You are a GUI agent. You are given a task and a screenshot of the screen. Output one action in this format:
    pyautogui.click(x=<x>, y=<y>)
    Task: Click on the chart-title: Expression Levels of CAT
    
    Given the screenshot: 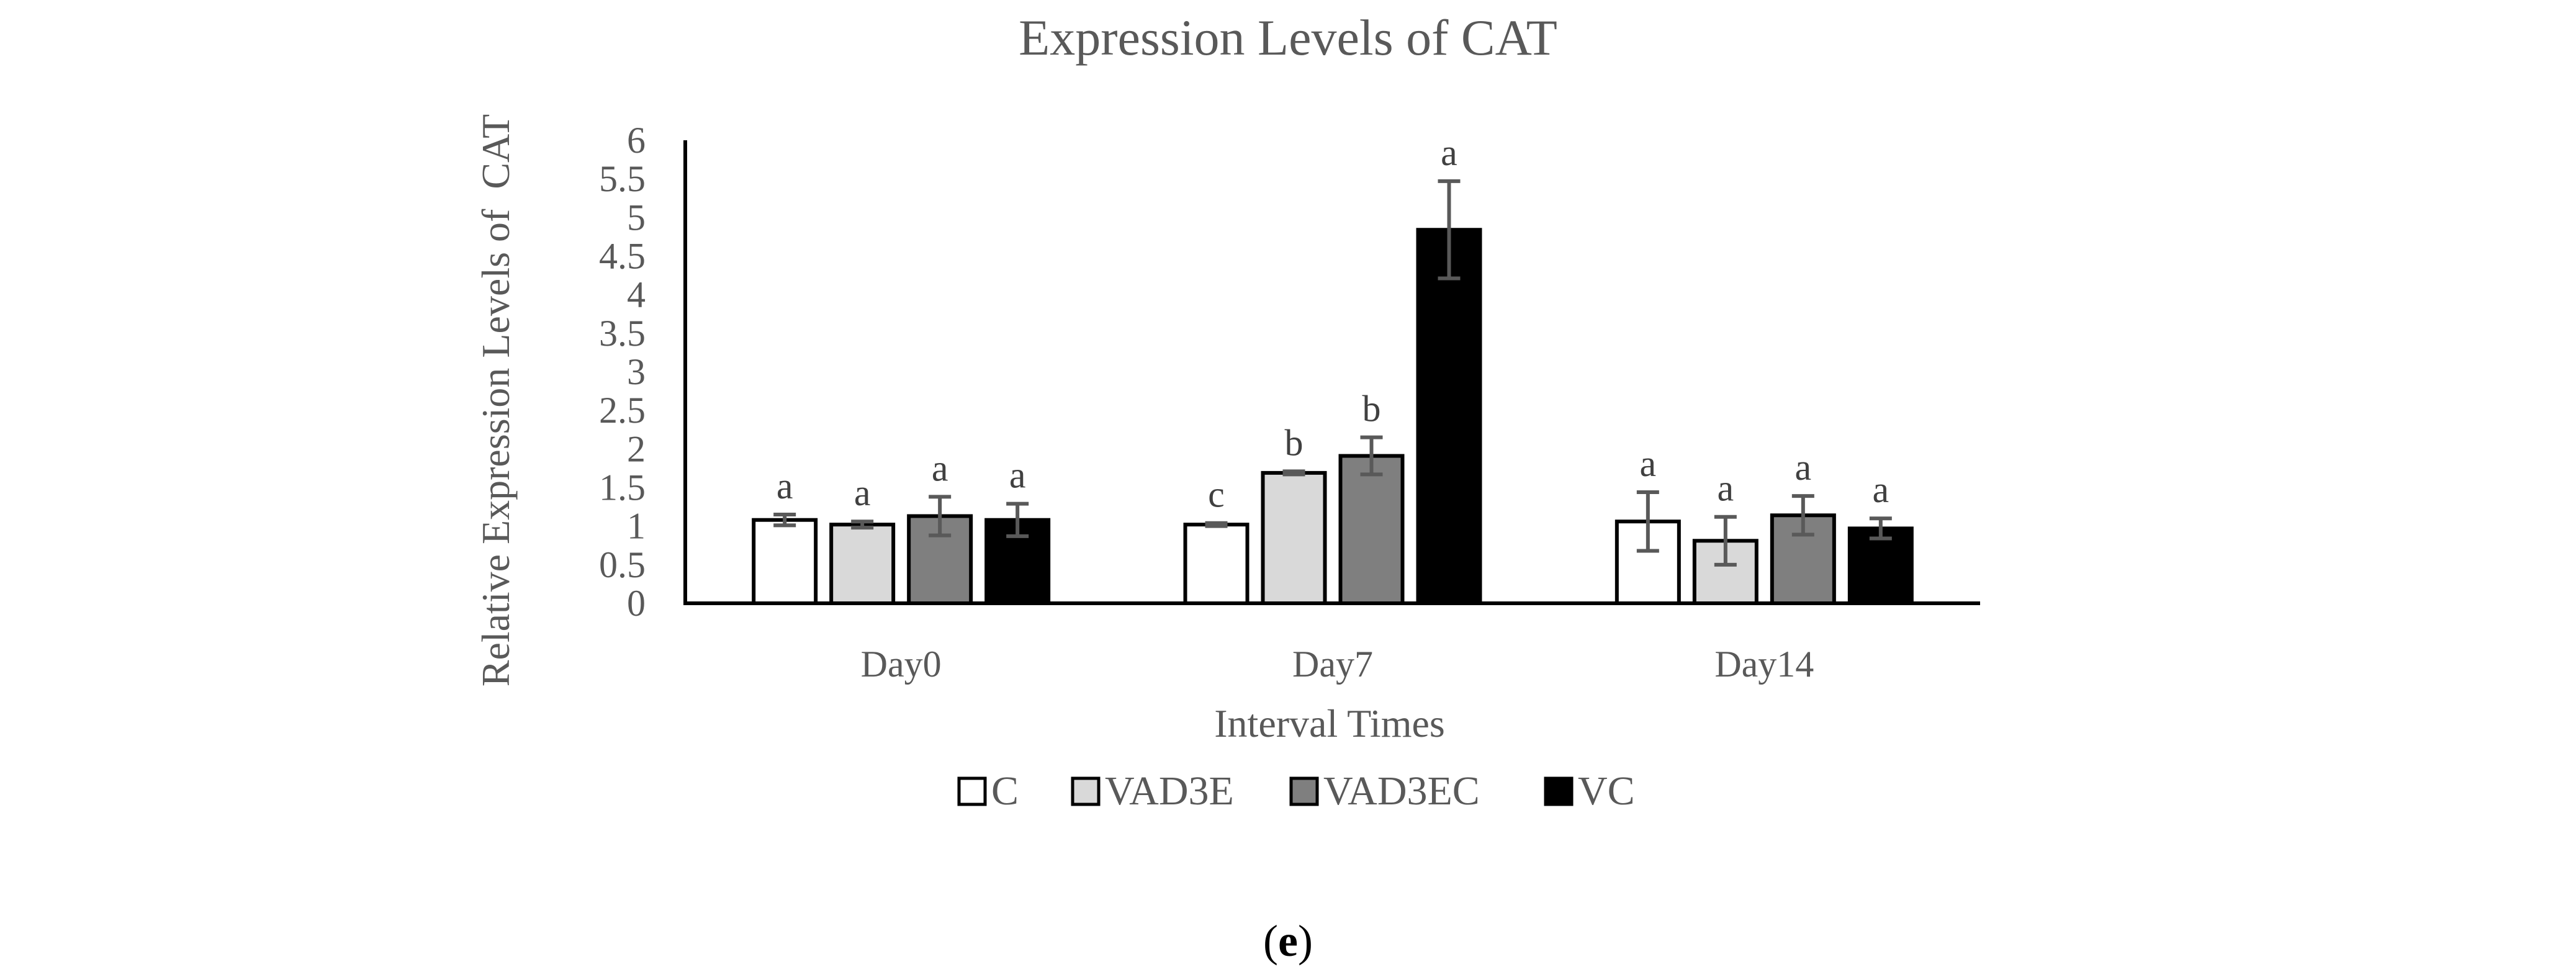 What is the action you would take?
    pyautogui.click(x=1288, y=37)
    